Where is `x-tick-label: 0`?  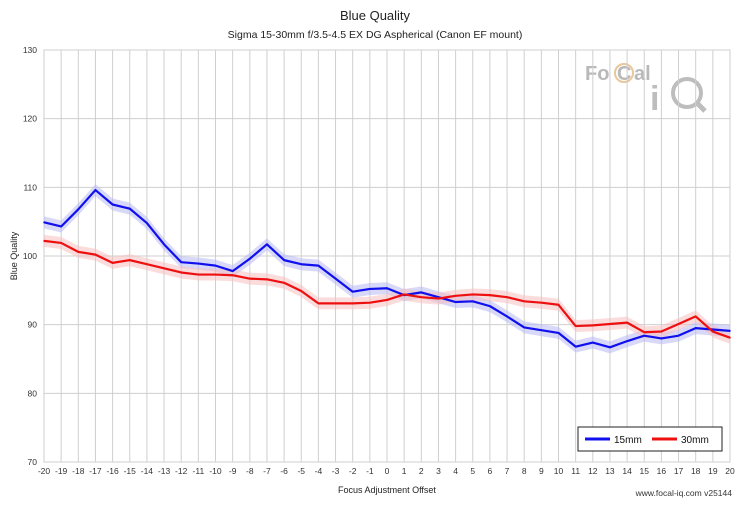 x-tick-label: 0 is located at coordinates (387, 471).